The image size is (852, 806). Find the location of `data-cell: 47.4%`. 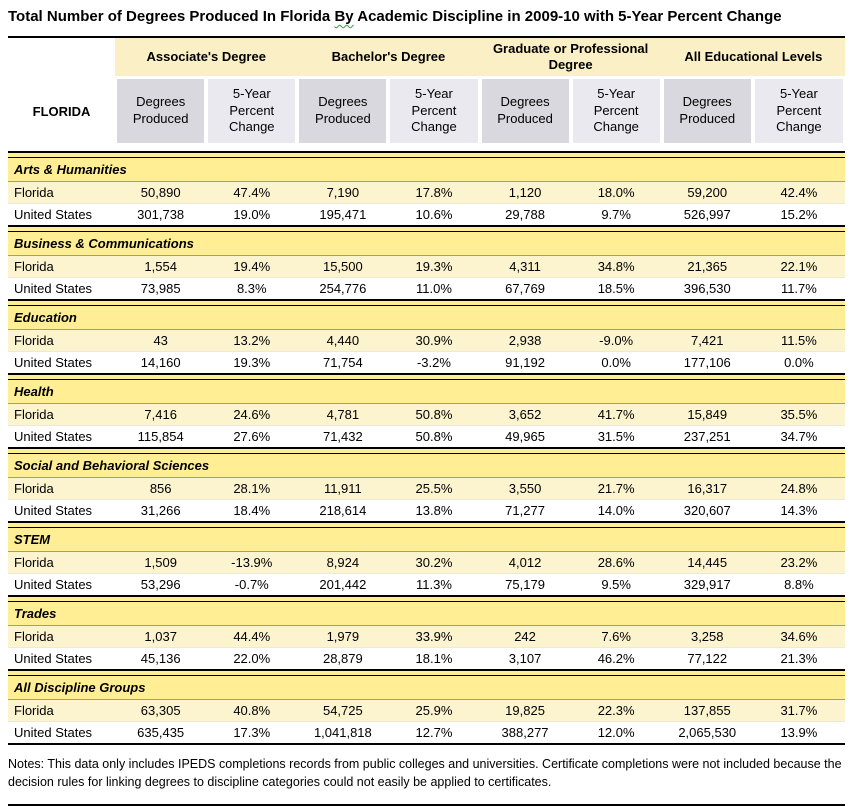

data-cell: 47.4% is located at coordinates (252, 193).